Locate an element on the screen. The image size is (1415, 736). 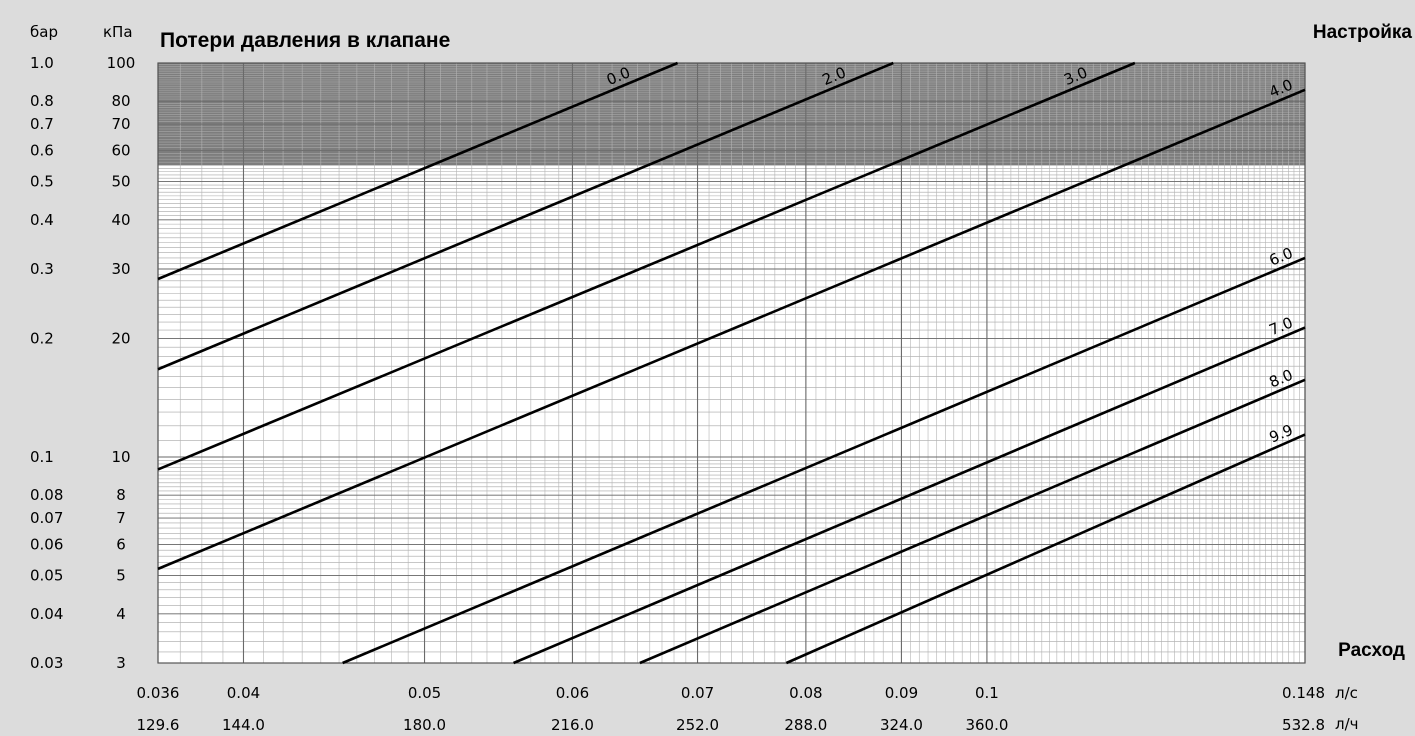
y-tick-bar-label: 0.07 is located at coordinates (46, 518).